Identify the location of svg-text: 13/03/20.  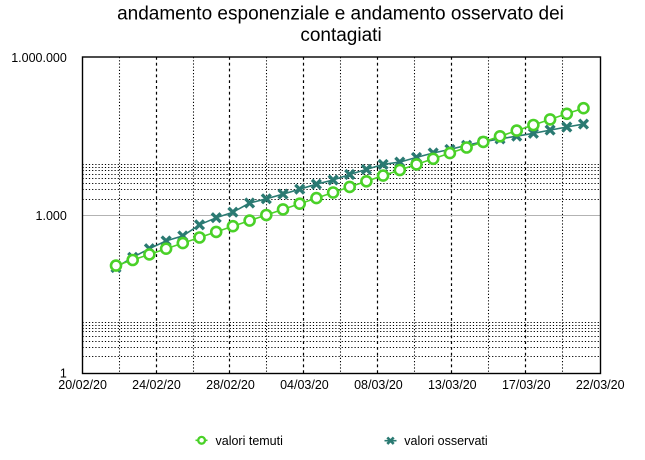
(452, 385).